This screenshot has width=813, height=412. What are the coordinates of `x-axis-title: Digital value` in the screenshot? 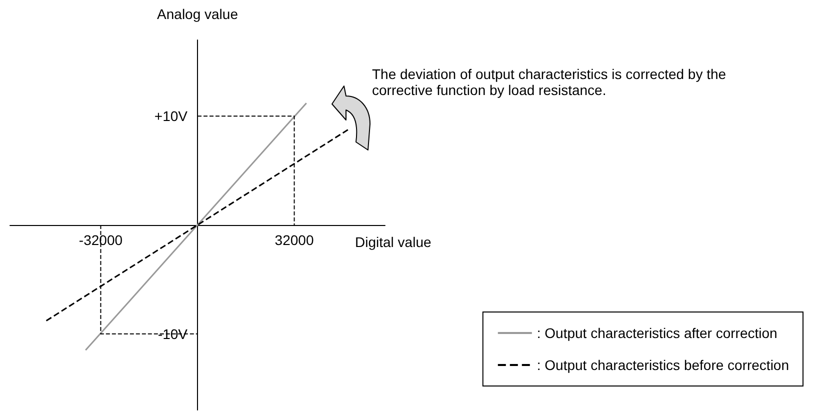 It's located at (393, 242).